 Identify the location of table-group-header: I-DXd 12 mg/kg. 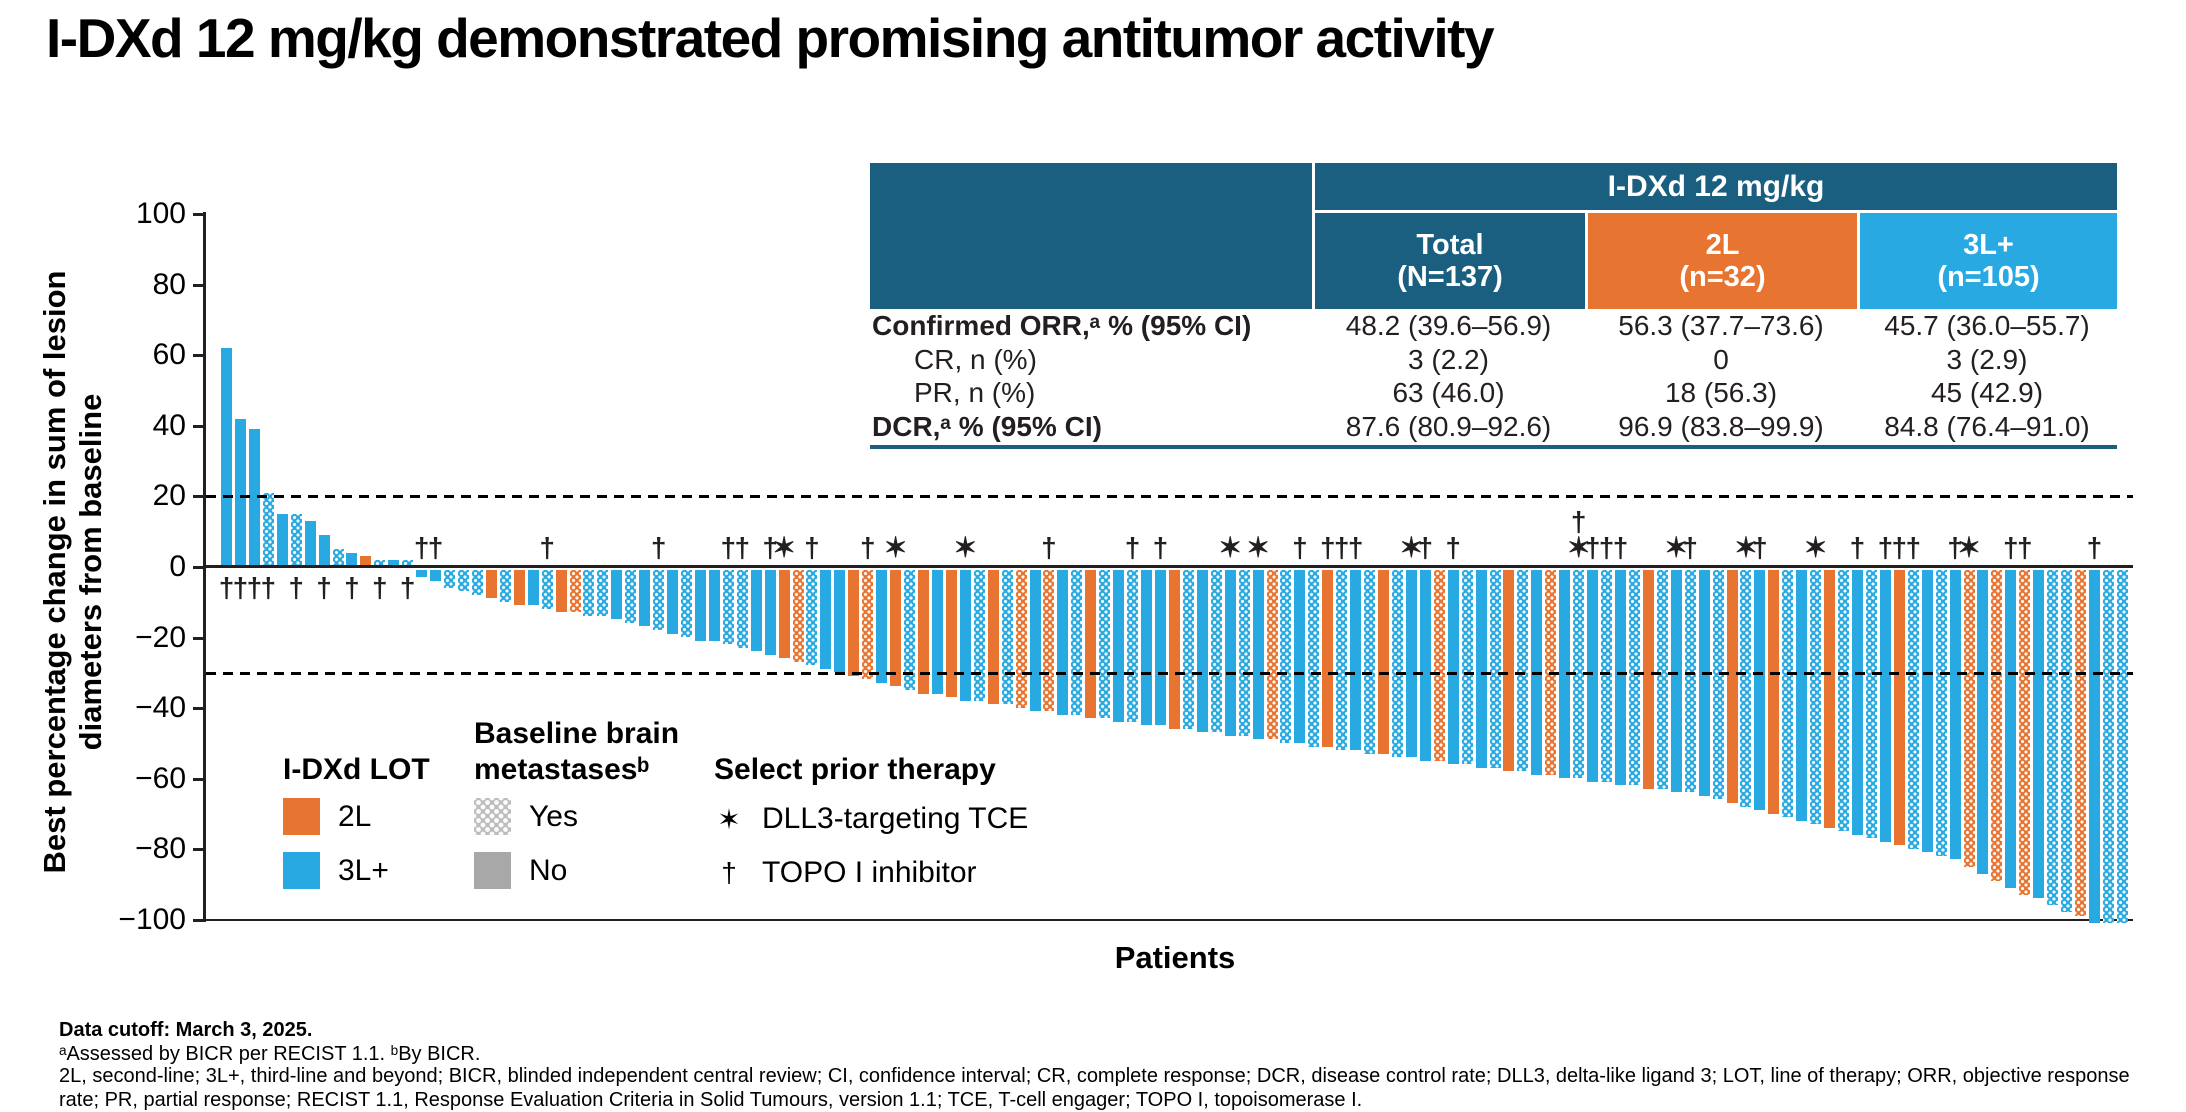
(1714, 188).